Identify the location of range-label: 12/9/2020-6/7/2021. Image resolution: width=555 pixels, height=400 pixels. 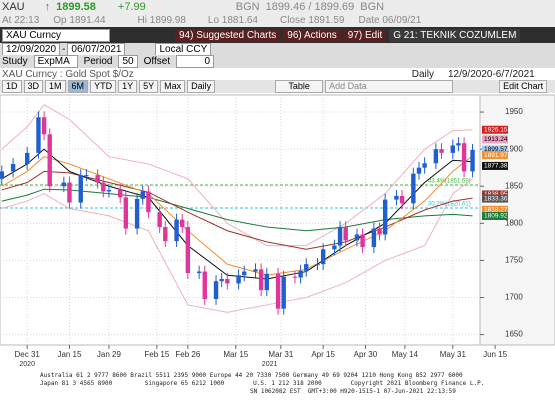
(491, 74).